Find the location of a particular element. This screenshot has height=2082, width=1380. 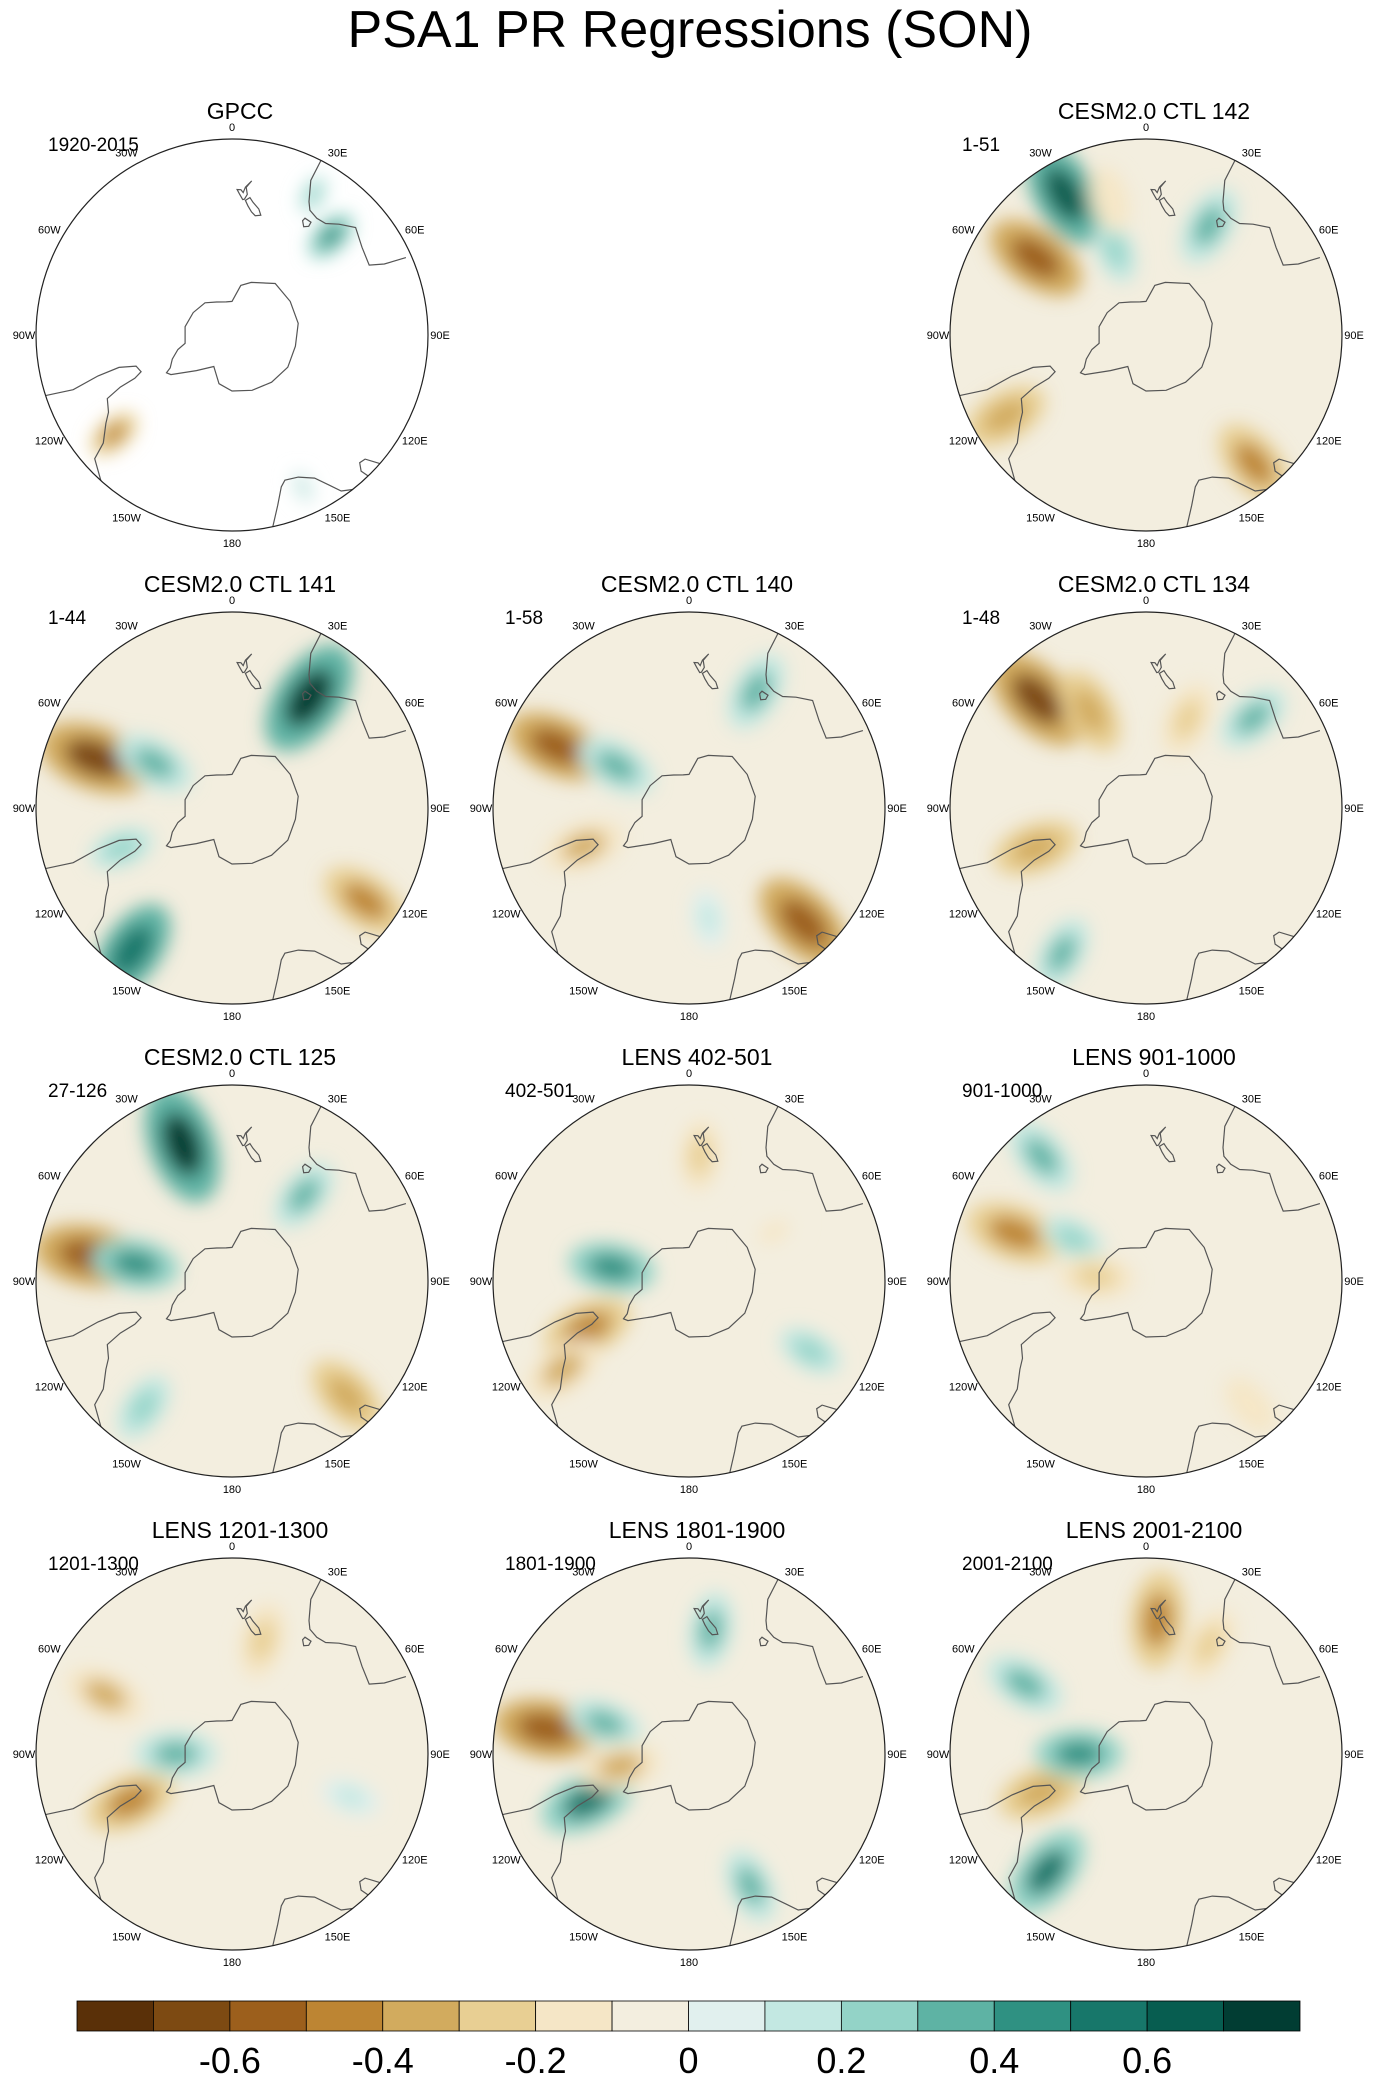

figure-title: PSA1 PR Regressions (SON) is located at coordinates (690, 30).